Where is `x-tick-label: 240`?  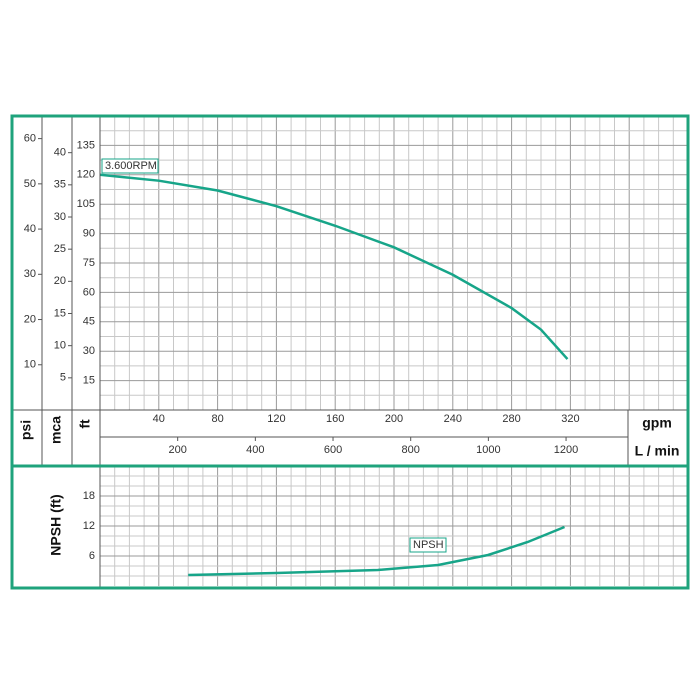 x-tick-label: 240 is located at coordinates (453, 419).